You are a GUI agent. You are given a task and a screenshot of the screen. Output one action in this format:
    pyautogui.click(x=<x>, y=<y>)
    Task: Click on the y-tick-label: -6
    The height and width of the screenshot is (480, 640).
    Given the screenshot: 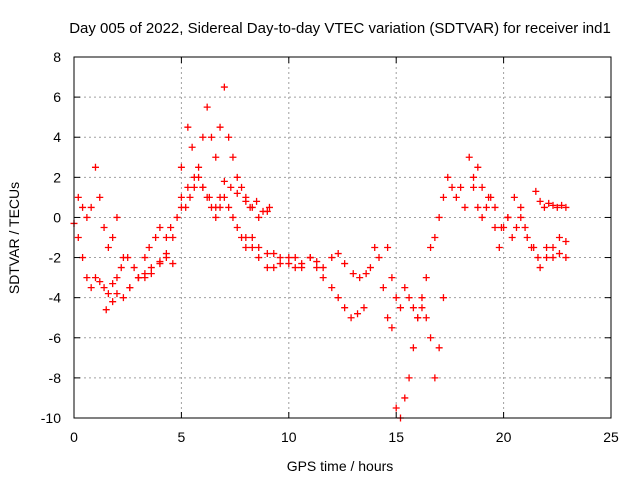 What is the action you would take?
    pyautogui.click(x=55, y=338)
    